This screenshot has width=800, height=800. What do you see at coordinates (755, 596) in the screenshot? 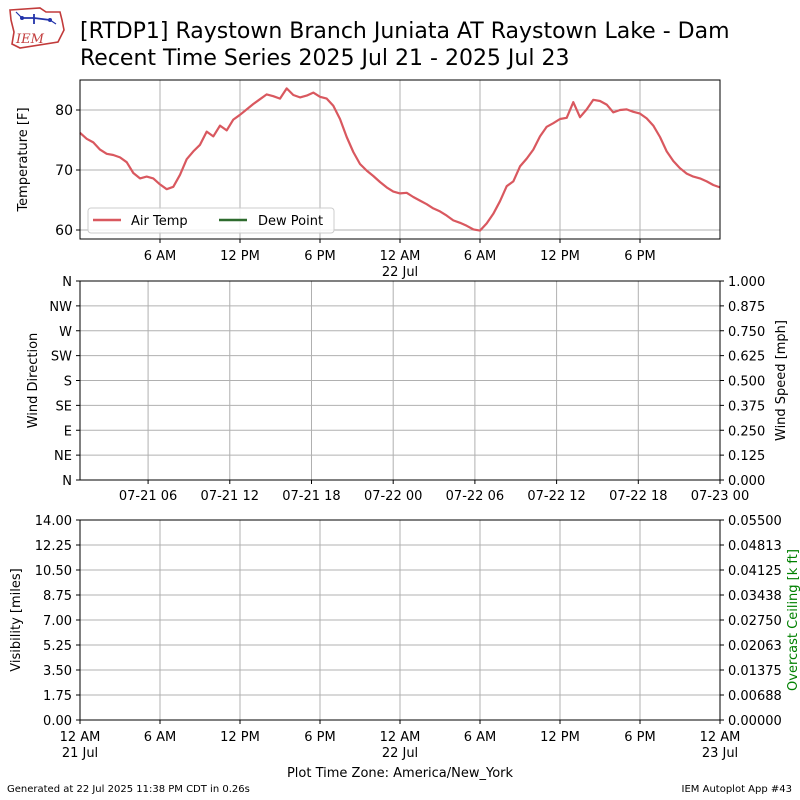
I see `ceiling-tick-label: 0.03438` at bounding box center [755, 596].